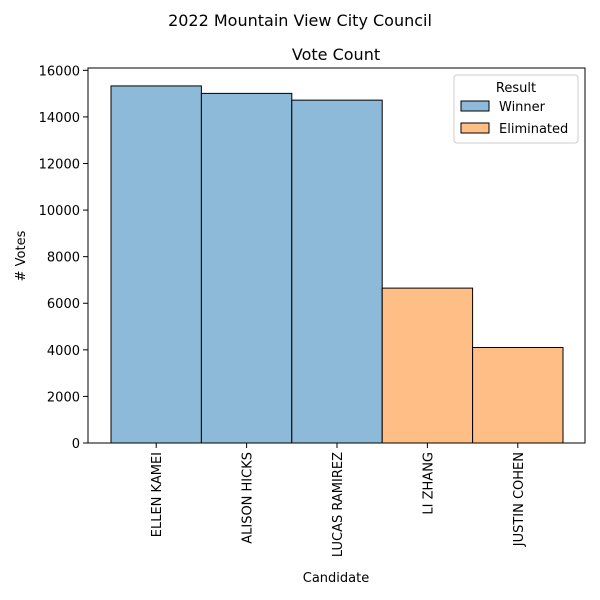  What do you see at coordinates (519, 499) in the screenshot?
I see `x-tick-label: JUSTIN COHEN` at bounding box center [519, 499].